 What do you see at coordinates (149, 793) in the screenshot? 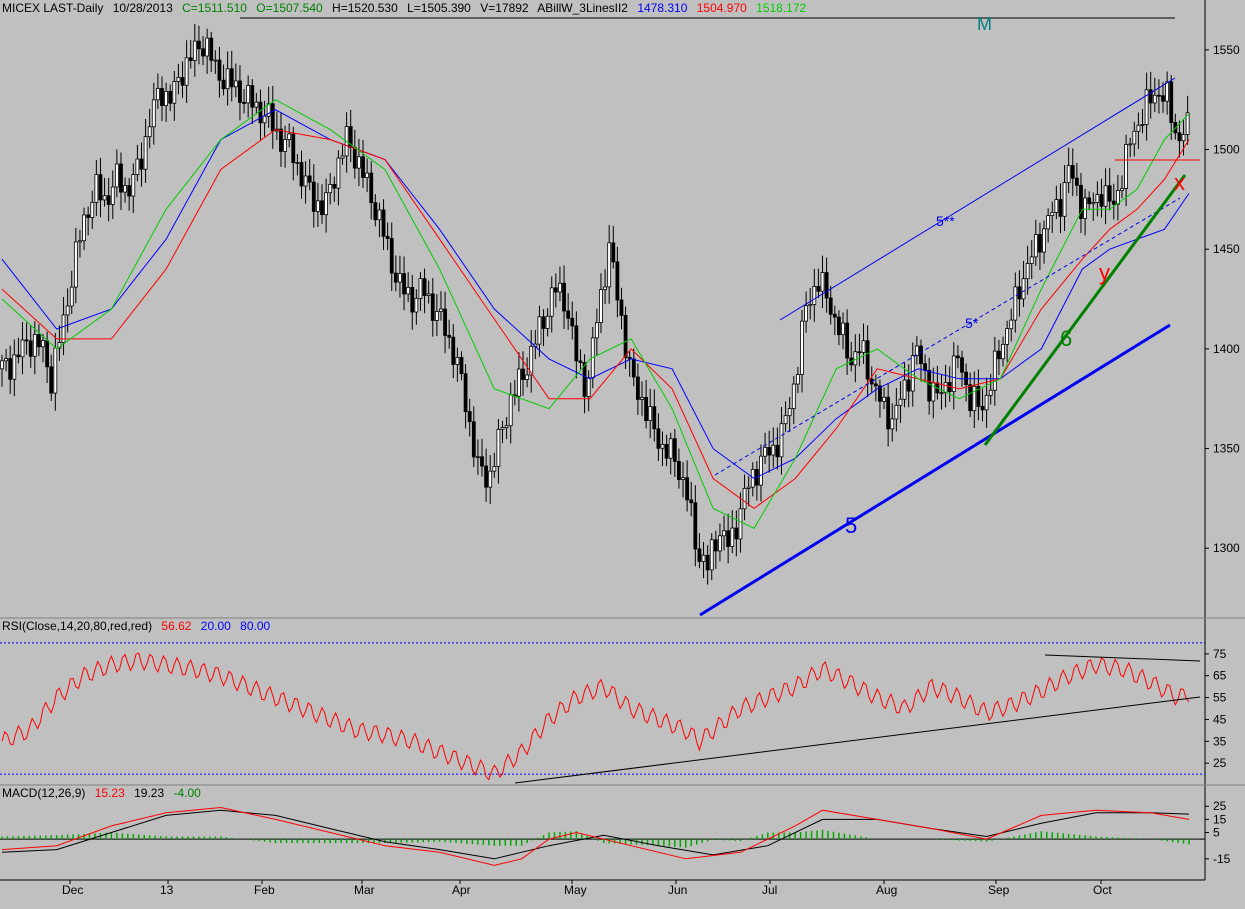
I see `macd-signal-value: 19.23` at bounding box center [149, 793].